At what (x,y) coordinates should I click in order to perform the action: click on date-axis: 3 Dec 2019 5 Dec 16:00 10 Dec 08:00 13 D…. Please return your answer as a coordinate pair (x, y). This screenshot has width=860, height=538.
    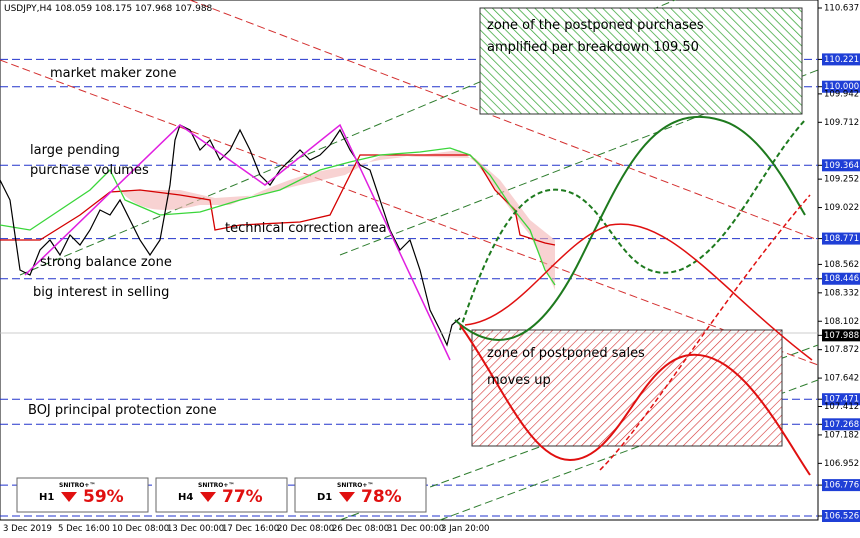
    Looking at the image, I should click on (246, 529).